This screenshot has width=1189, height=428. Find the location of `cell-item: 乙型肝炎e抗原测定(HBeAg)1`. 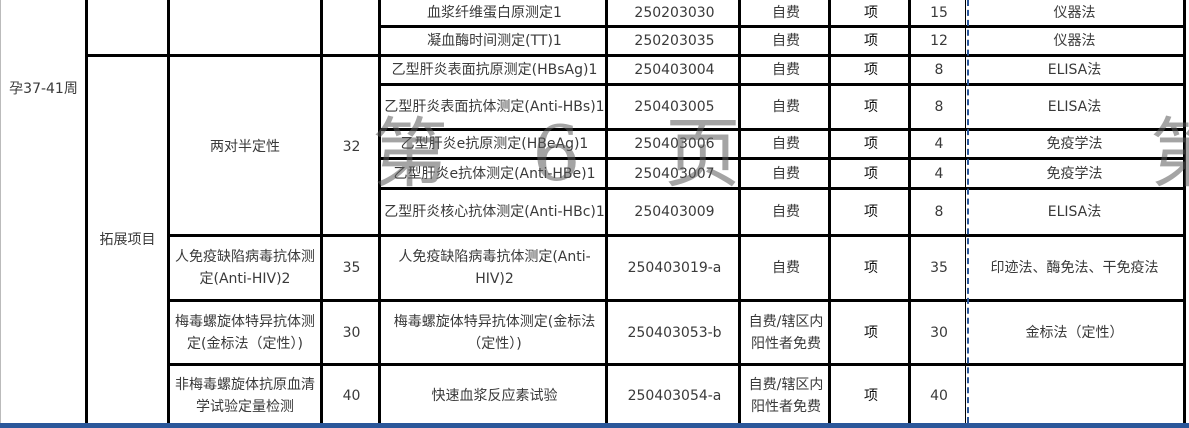

cell-item: 乙型肝炎e抗原测定(HBeAg)1 is located at coordinates (494, 144).